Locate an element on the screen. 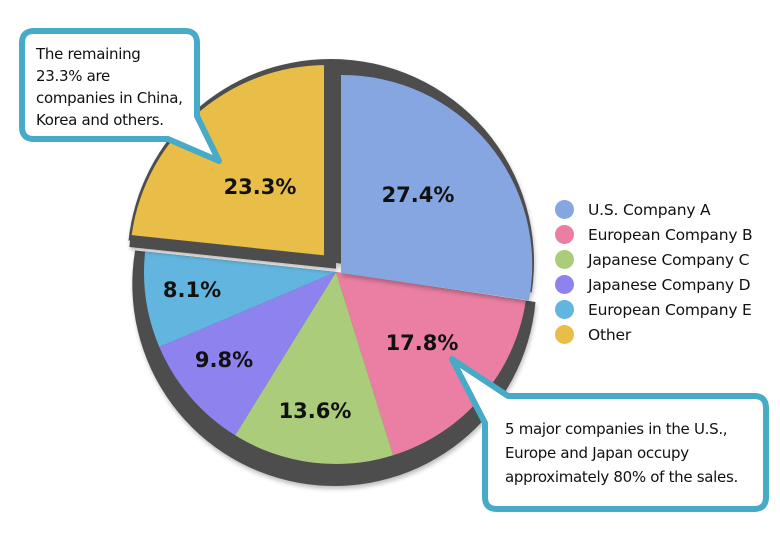  callout-line: approximately 80% of the sales. is located at coordinates (621, 477).